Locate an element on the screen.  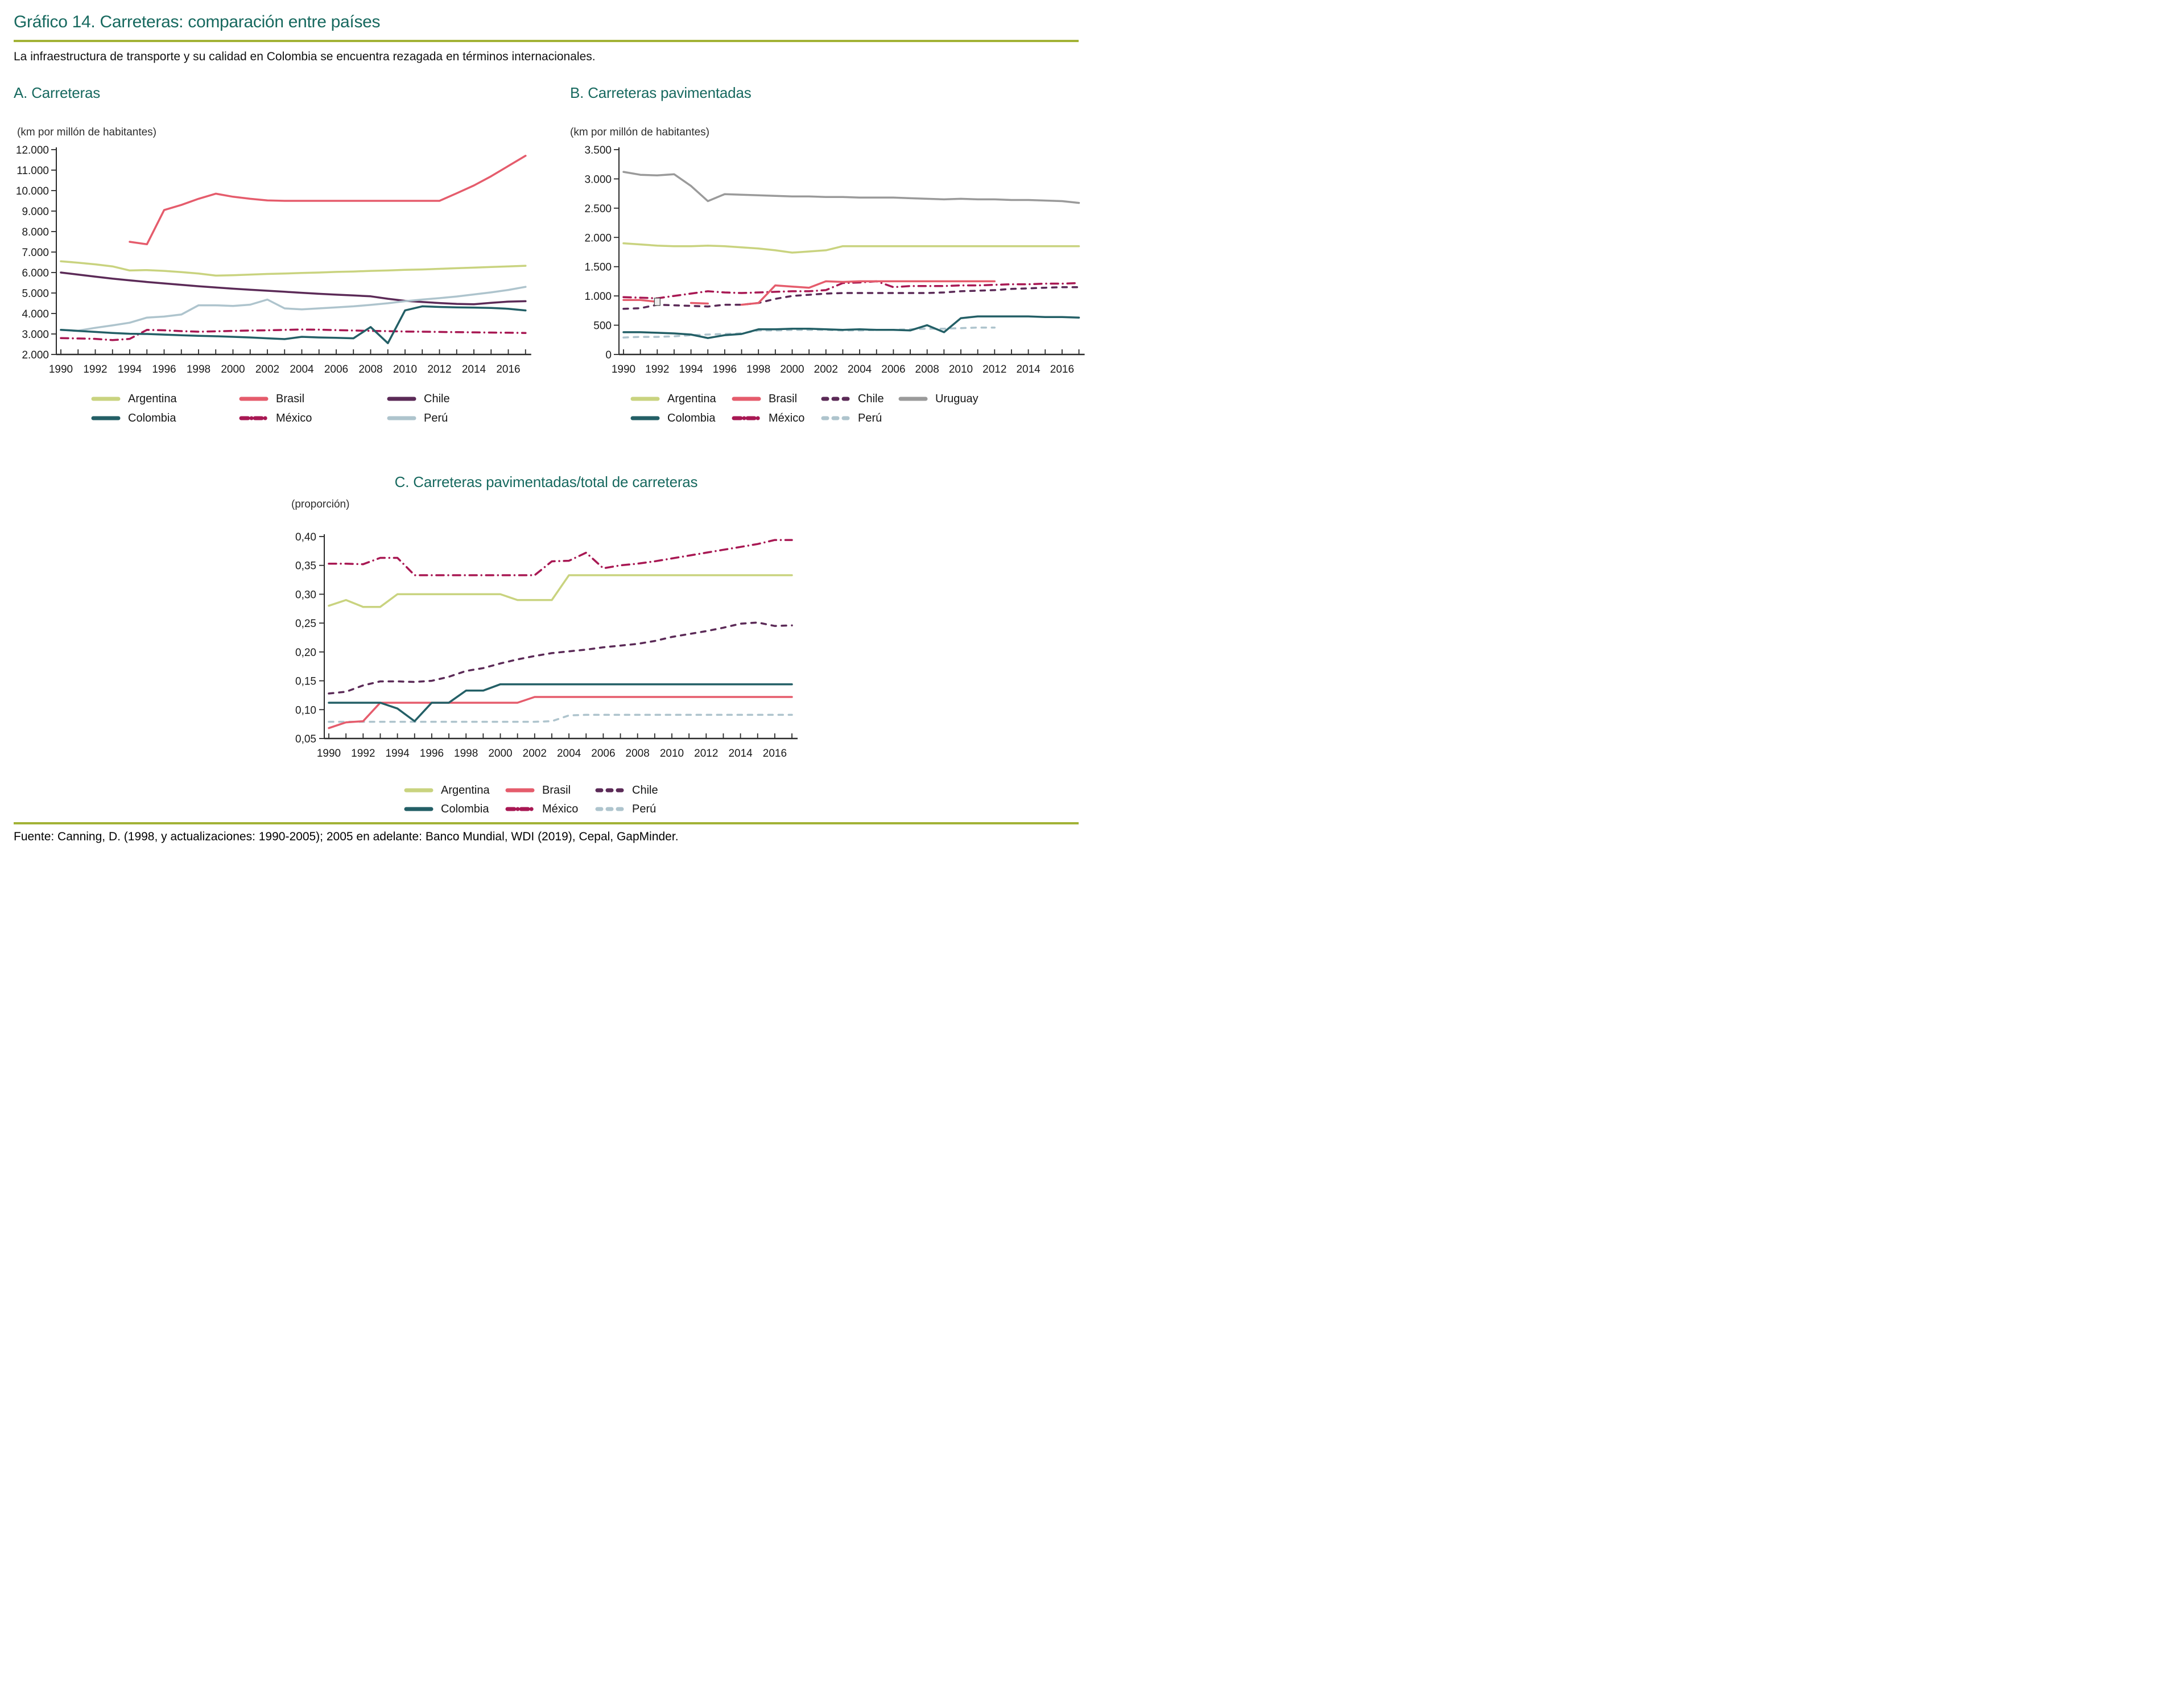
y-tick-label: 3.000 is located at coordinates (35, 335).